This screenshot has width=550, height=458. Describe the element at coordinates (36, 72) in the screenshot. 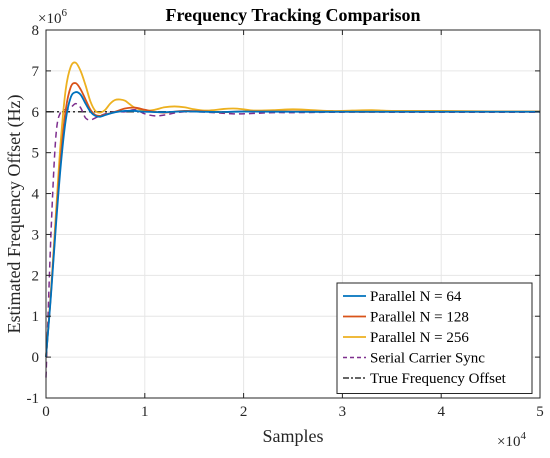

I see `y-tick-label: 7` at that location.